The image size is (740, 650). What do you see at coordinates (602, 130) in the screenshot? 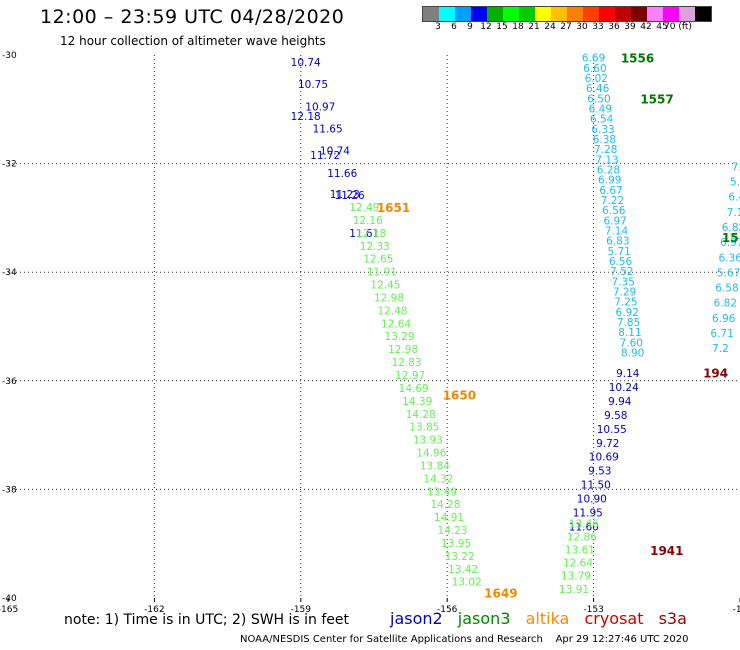
I see `wave-height-label: 6.33` at bounding box center [602, 130].